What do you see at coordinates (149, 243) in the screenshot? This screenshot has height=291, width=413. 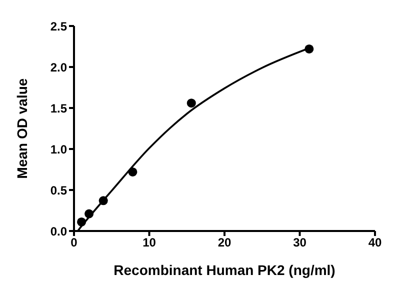 I see `x-tick-label: 10` at bounding box center [149, 243].